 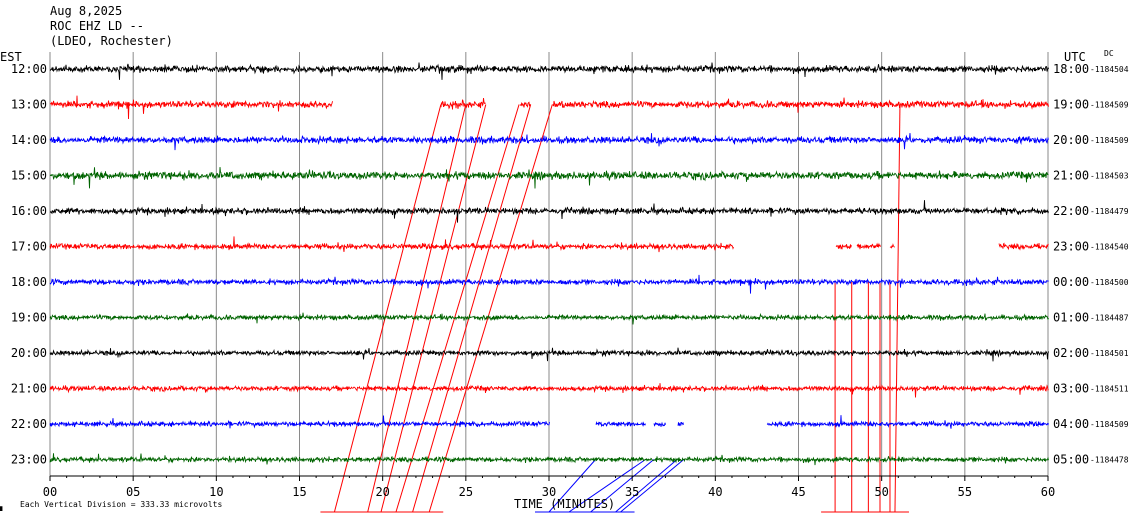 What do you see at coordinates (29, 424) in the screenshot?
I see `est-label-22:00: 22:00` at bounding box center [29, 424].